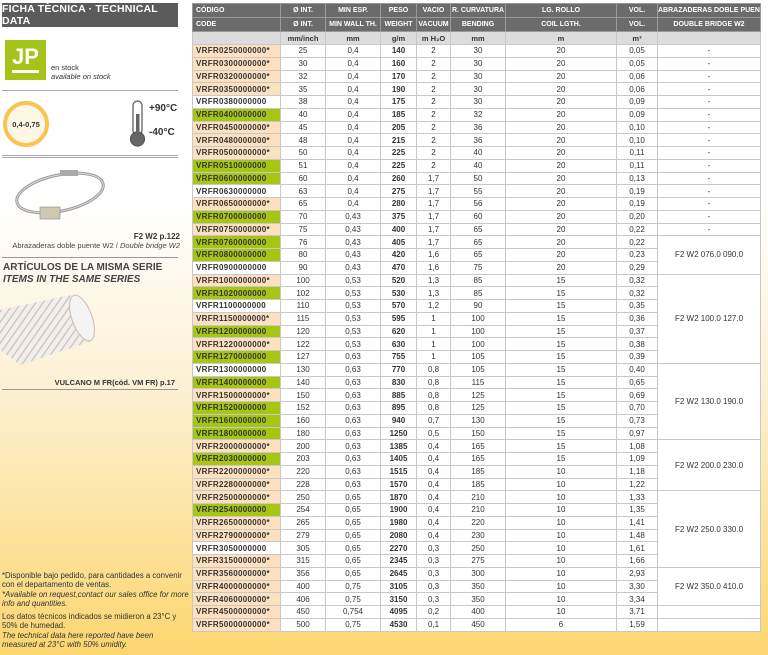 The height and width of the screenshot is (655, 768). Describe the element at coordinates (637, 573) in the screenshot. I see `data-cell: 2,93` at that location.